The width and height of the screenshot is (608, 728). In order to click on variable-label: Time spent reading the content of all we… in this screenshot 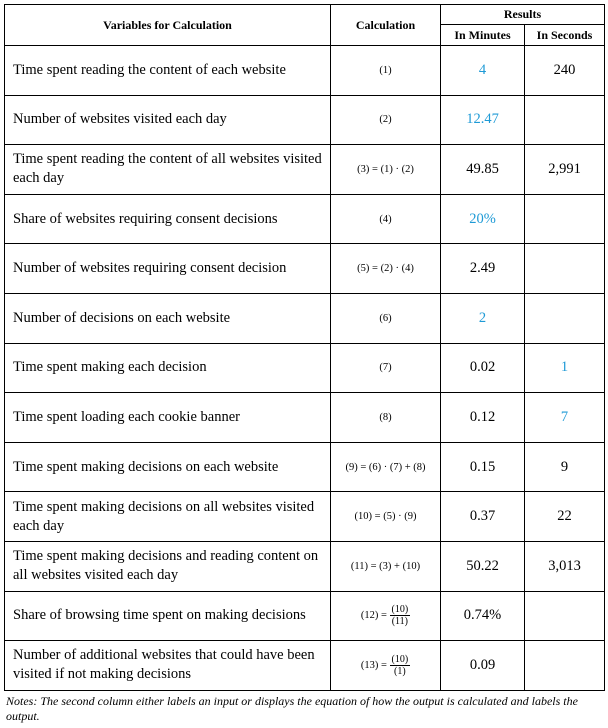, I will do `click(167, 169)`.